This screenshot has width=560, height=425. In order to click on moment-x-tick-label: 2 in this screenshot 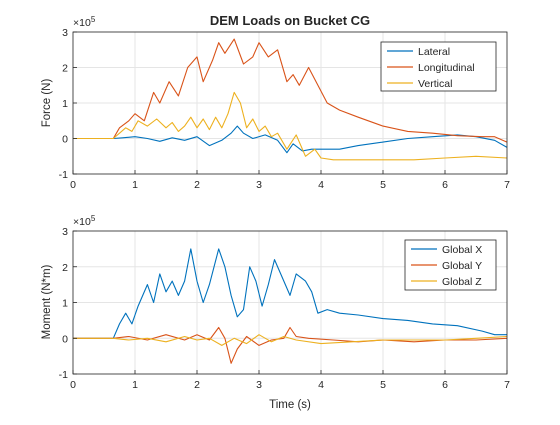, I will do `click(197, 385)`.